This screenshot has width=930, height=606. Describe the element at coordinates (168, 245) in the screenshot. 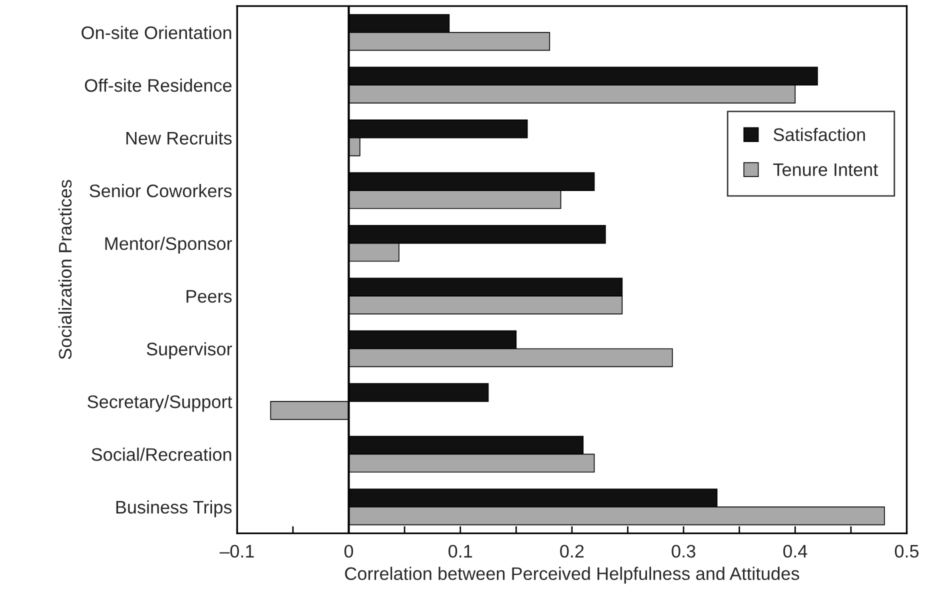

I see `y-tick-label: Mentor/Sponsor` at that location.